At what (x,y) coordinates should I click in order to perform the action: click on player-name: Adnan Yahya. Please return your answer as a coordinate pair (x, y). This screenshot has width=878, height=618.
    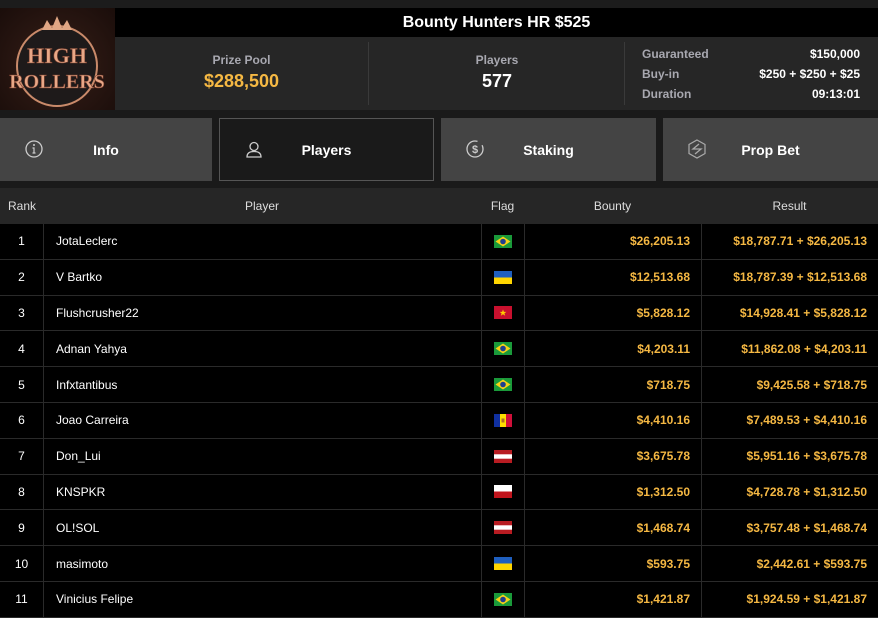
    Looking at the image, I should click on (262, 349).